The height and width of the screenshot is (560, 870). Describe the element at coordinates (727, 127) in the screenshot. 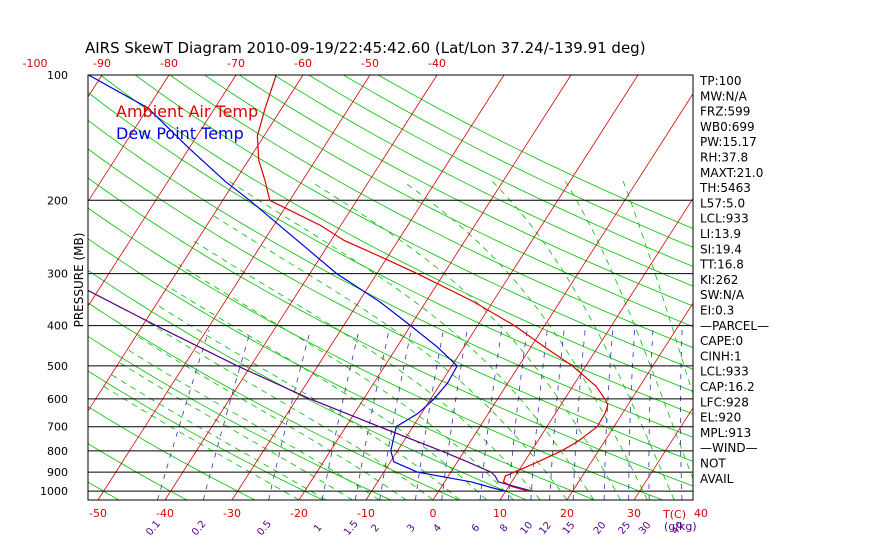

I see `side-panel-item: WB0:699` at that location.